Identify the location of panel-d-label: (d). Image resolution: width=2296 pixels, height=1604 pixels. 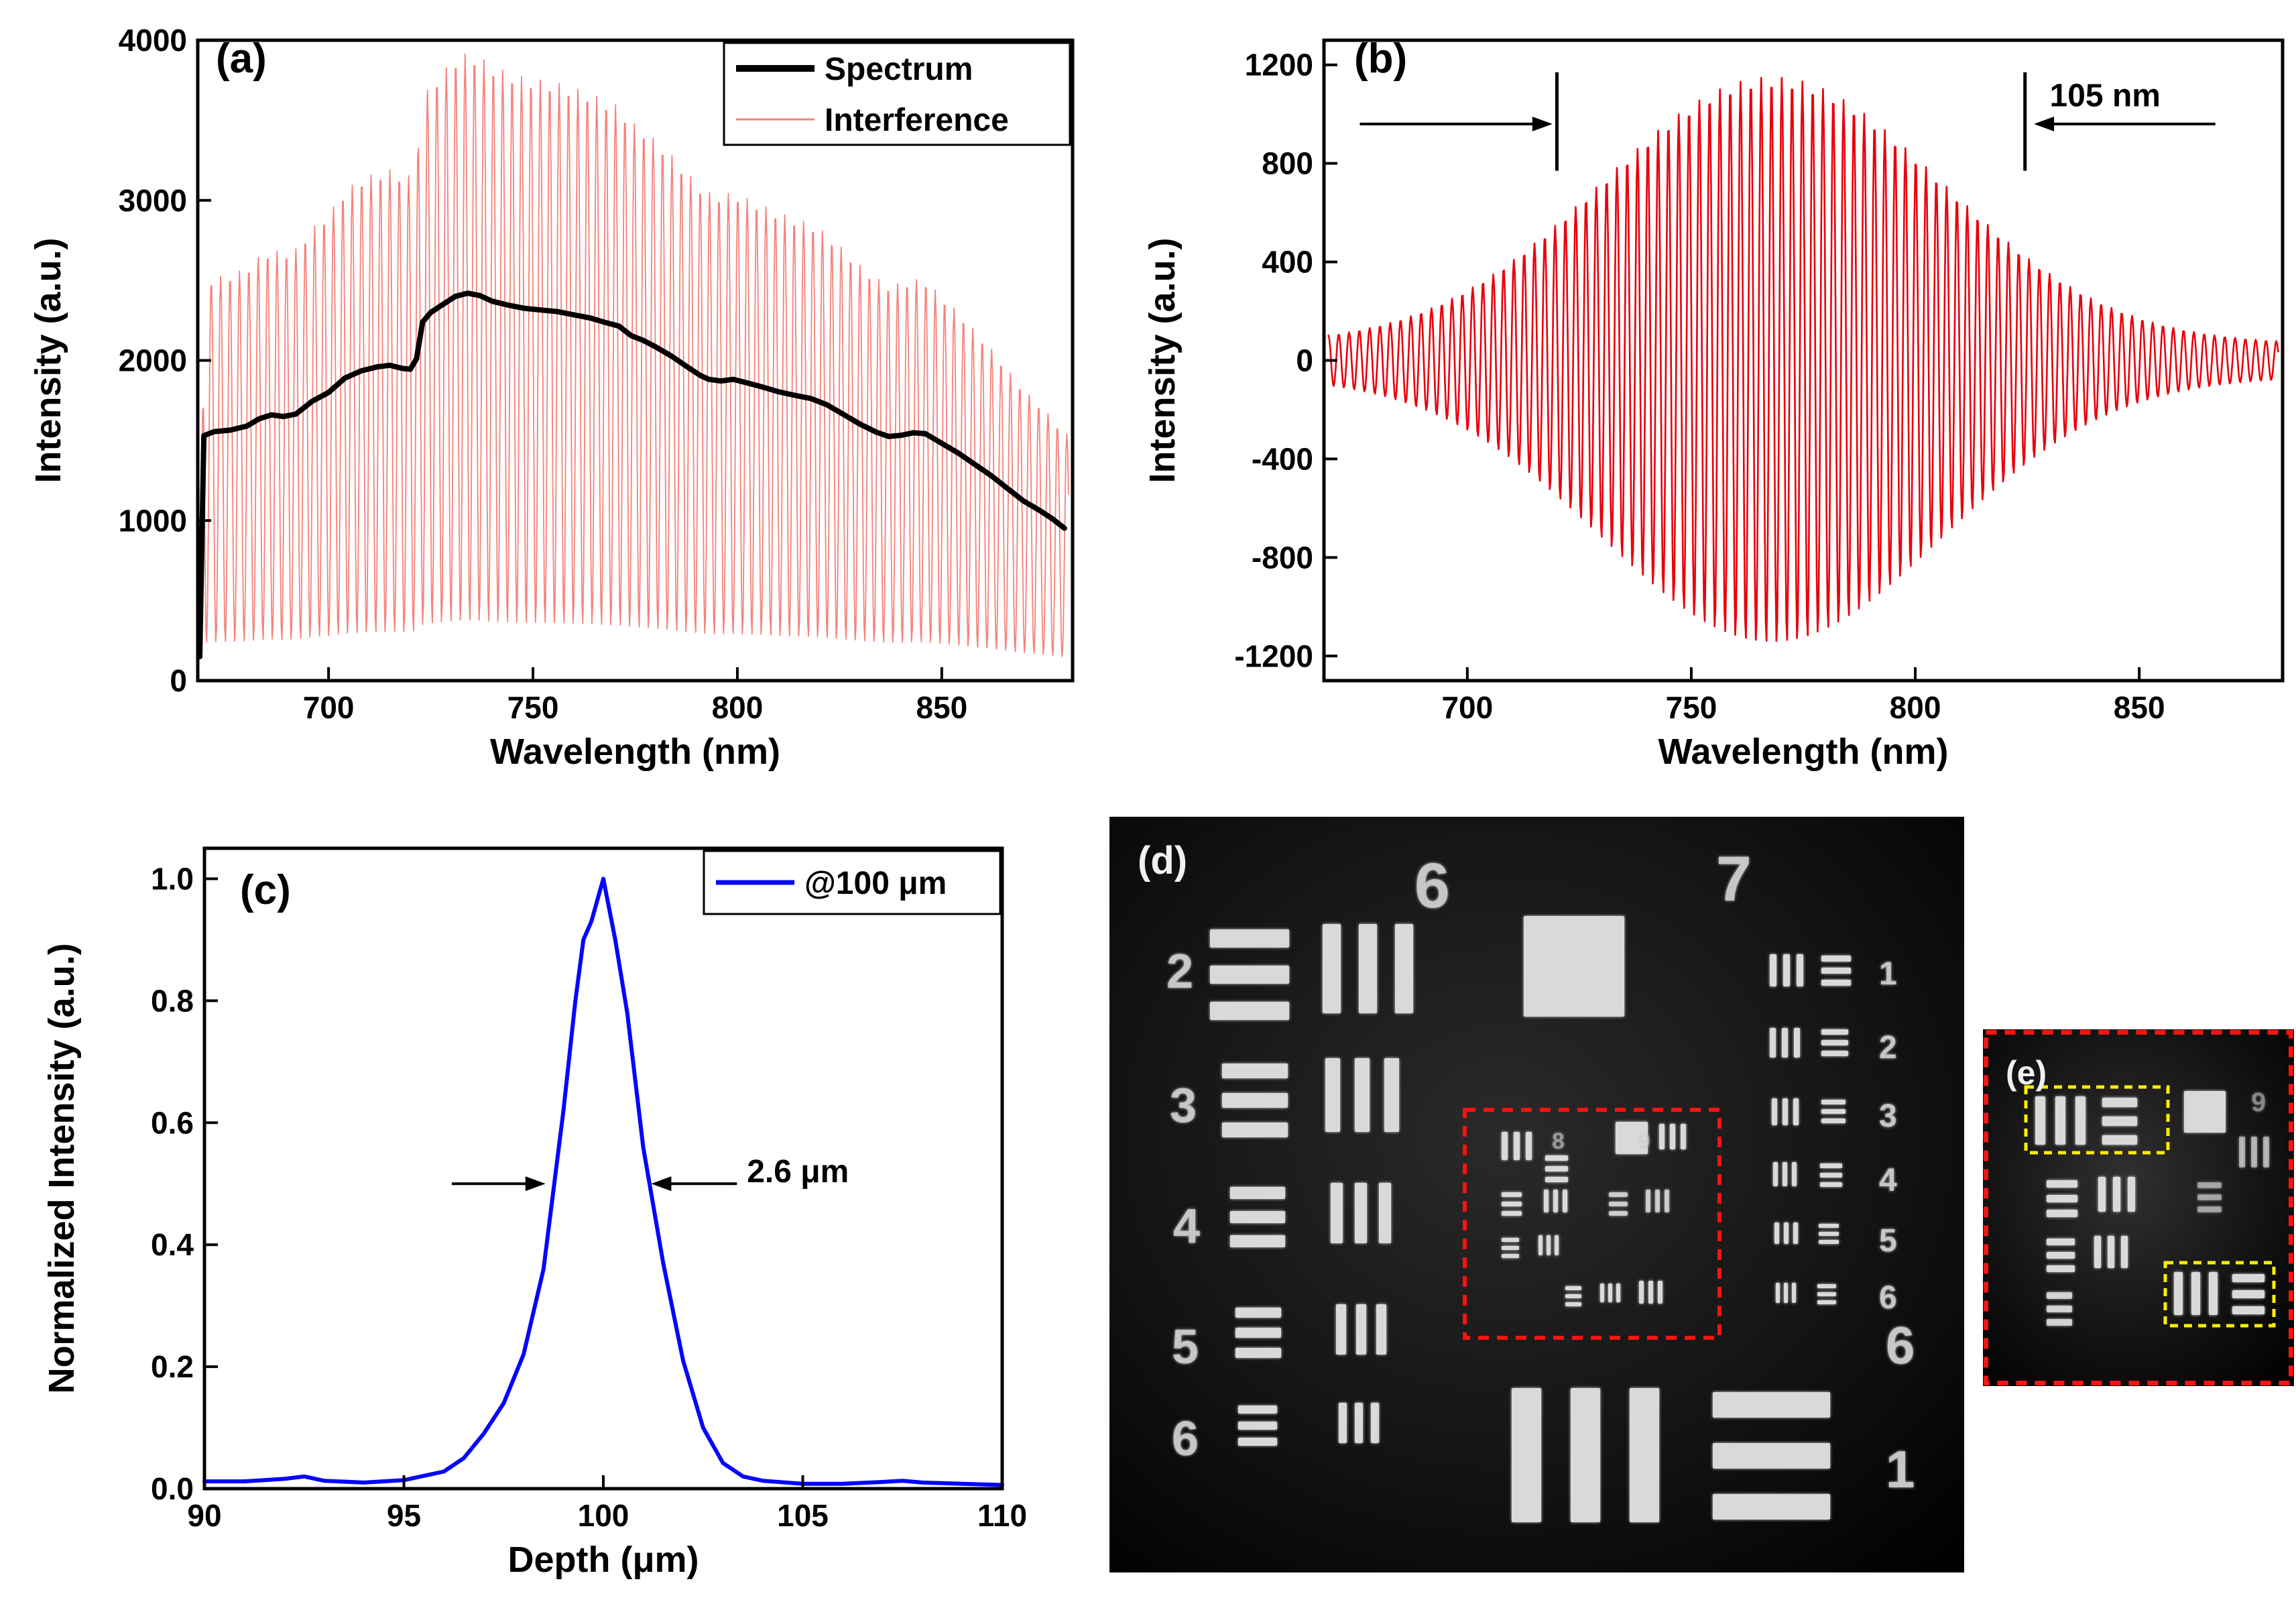
(1163, 860).